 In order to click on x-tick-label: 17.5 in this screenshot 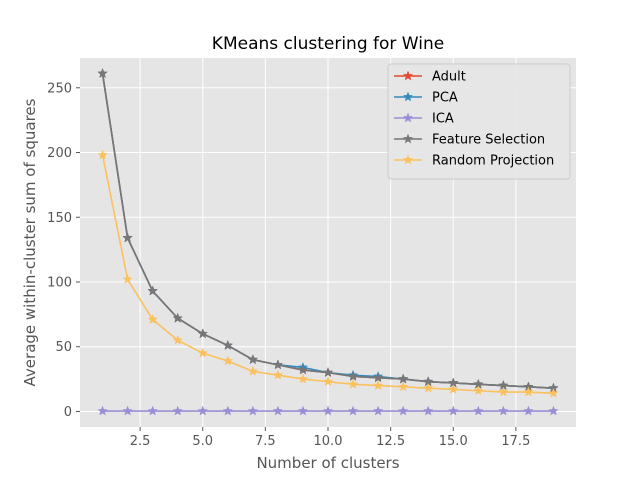, I will do `click(515, 441)`.